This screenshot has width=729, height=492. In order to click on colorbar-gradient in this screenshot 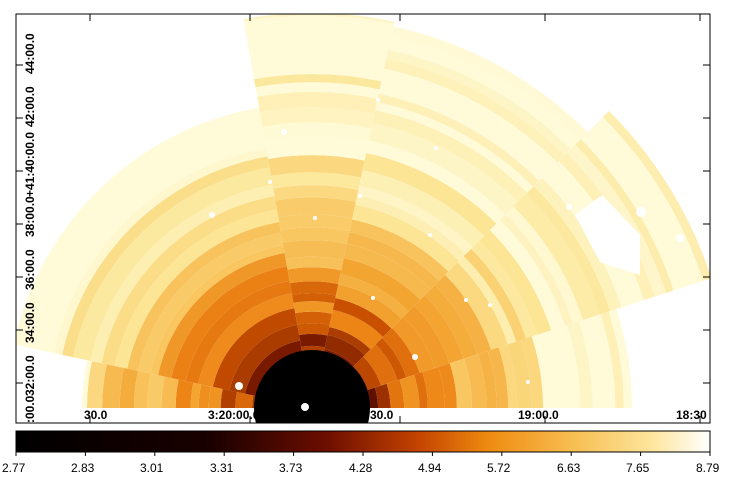, I will do `click(363, 441)`.